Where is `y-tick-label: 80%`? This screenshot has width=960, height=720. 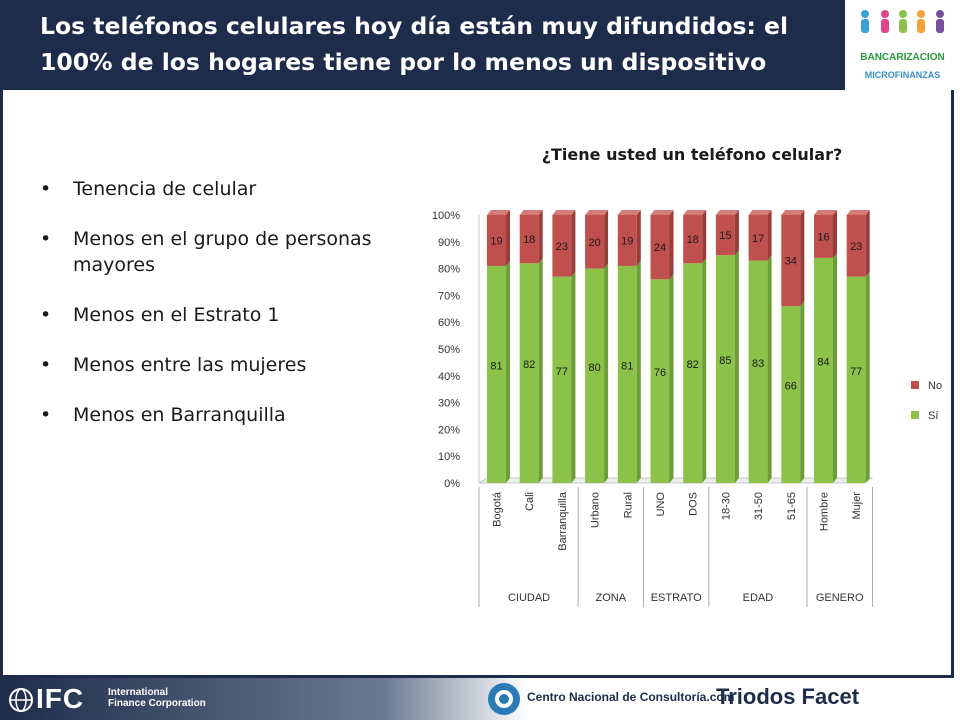 y-tick-label: 80% is located at coordinates (449, 270).